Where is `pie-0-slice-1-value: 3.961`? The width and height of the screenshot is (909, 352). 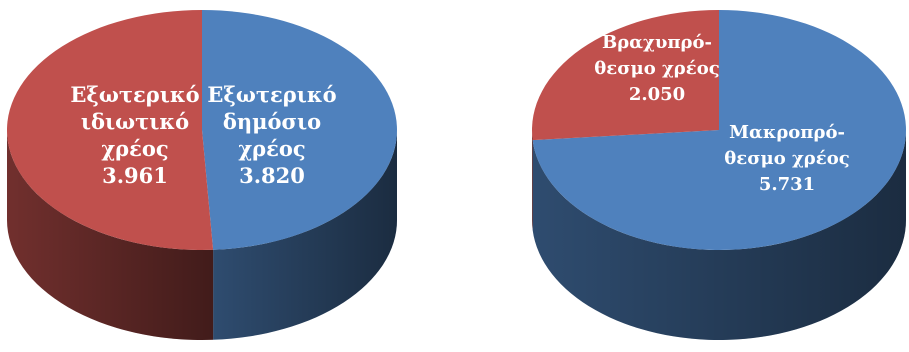
pie-0-slice-1-value: 3.961 is located at coordinates (135, 175).